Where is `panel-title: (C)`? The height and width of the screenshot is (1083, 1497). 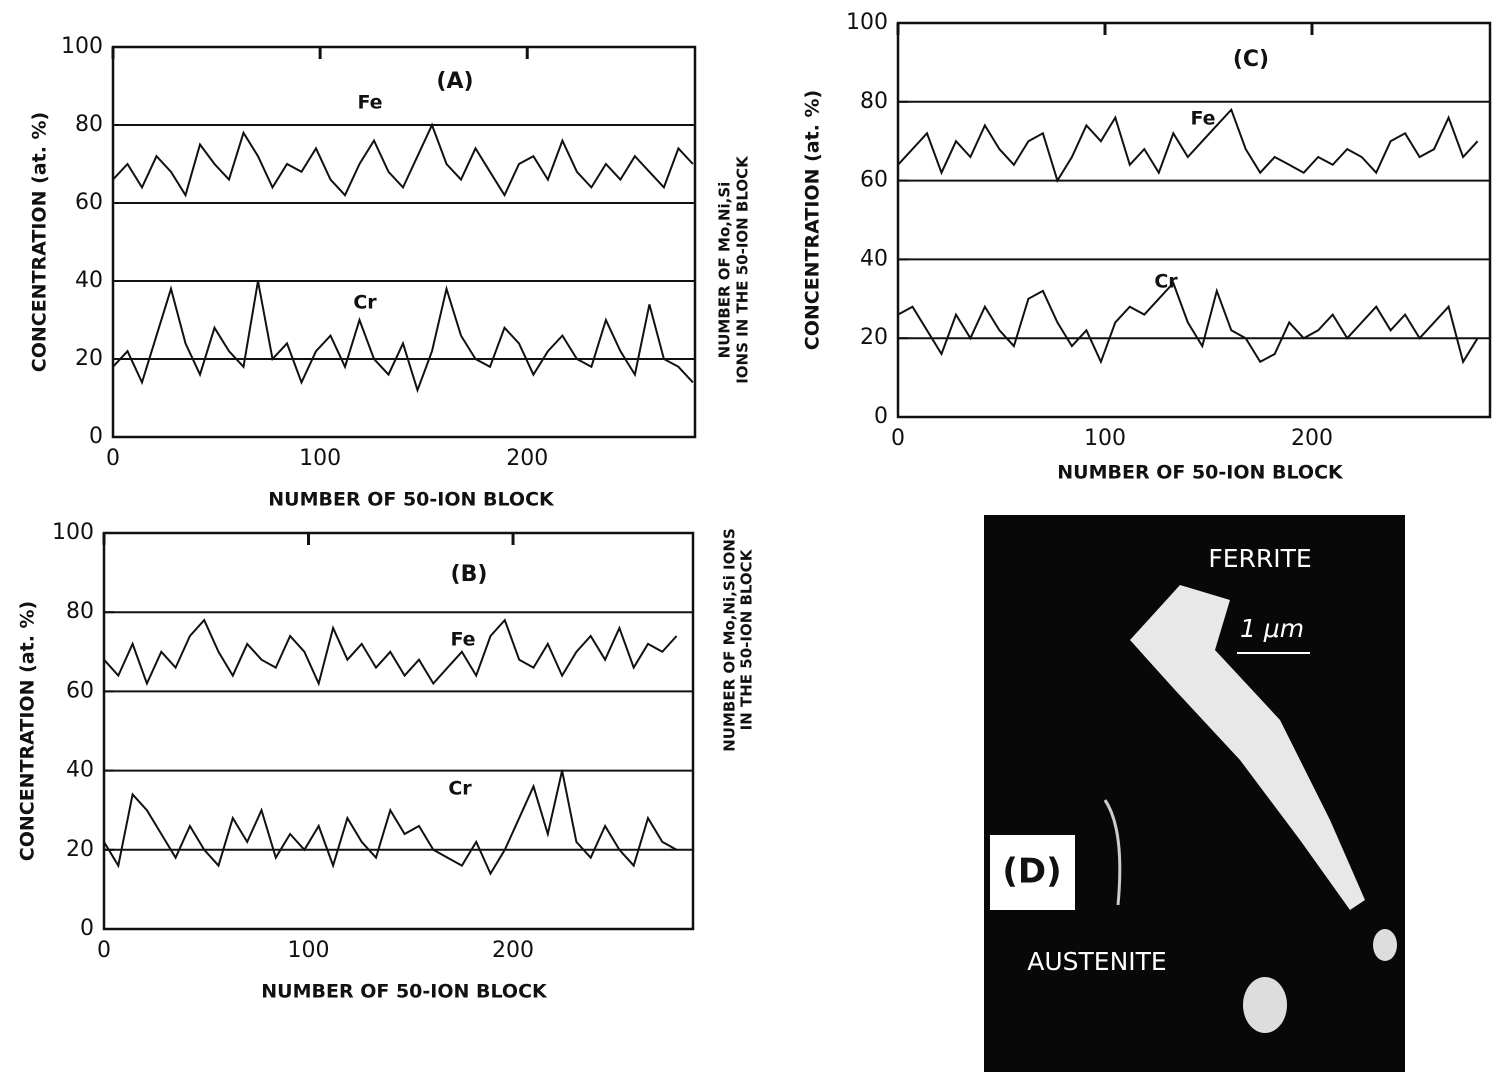 panel-title: (C) is located at coordinates (1251, 59).